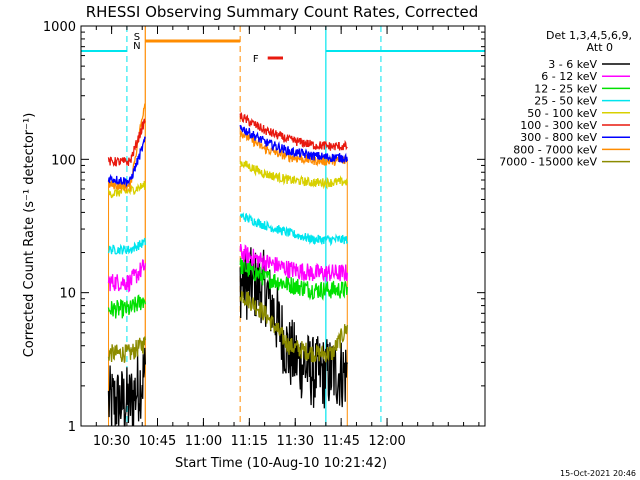  What do you see at coordinates (67, 294) in the screenshot?
I see `y-tick-label: 10` at bounding box center [67, 294].